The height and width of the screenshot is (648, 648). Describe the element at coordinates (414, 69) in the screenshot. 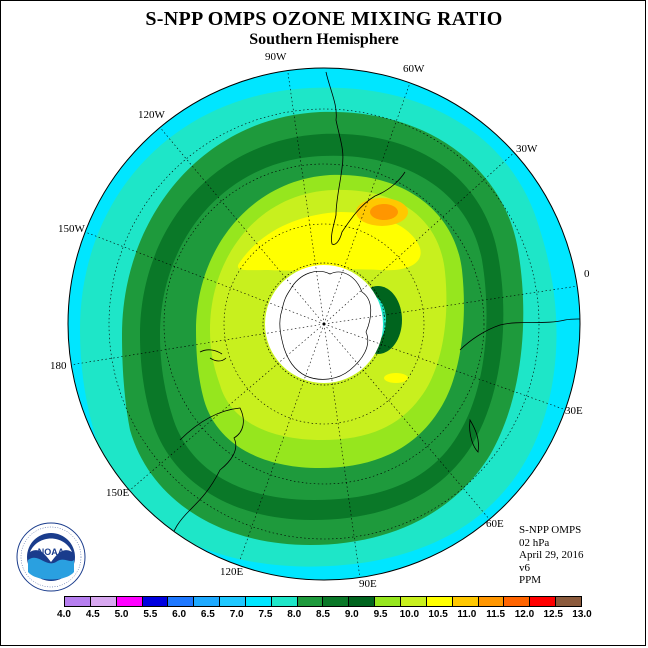

I see `lon-label-60w: 60W` at that location.